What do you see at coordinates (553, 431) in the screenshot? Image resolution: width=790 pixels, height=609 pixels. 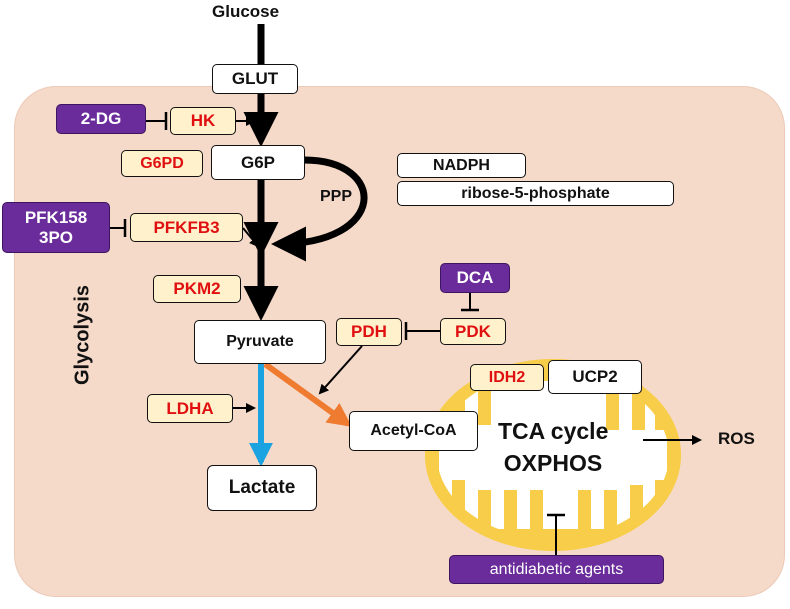 I see `tca-cycle-label: TCA cycle` at bounding box center [553, 431].